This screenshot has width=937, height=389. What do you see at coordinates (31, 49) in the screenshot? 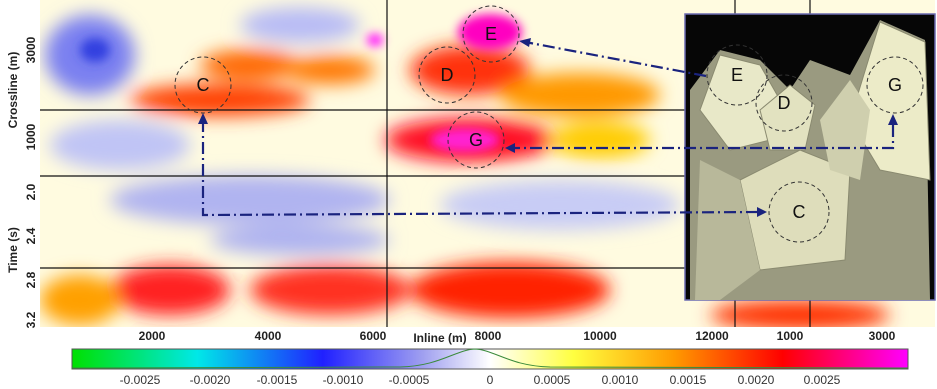
I see `y-tick-label: 3000` at bounding box center [31, 49].